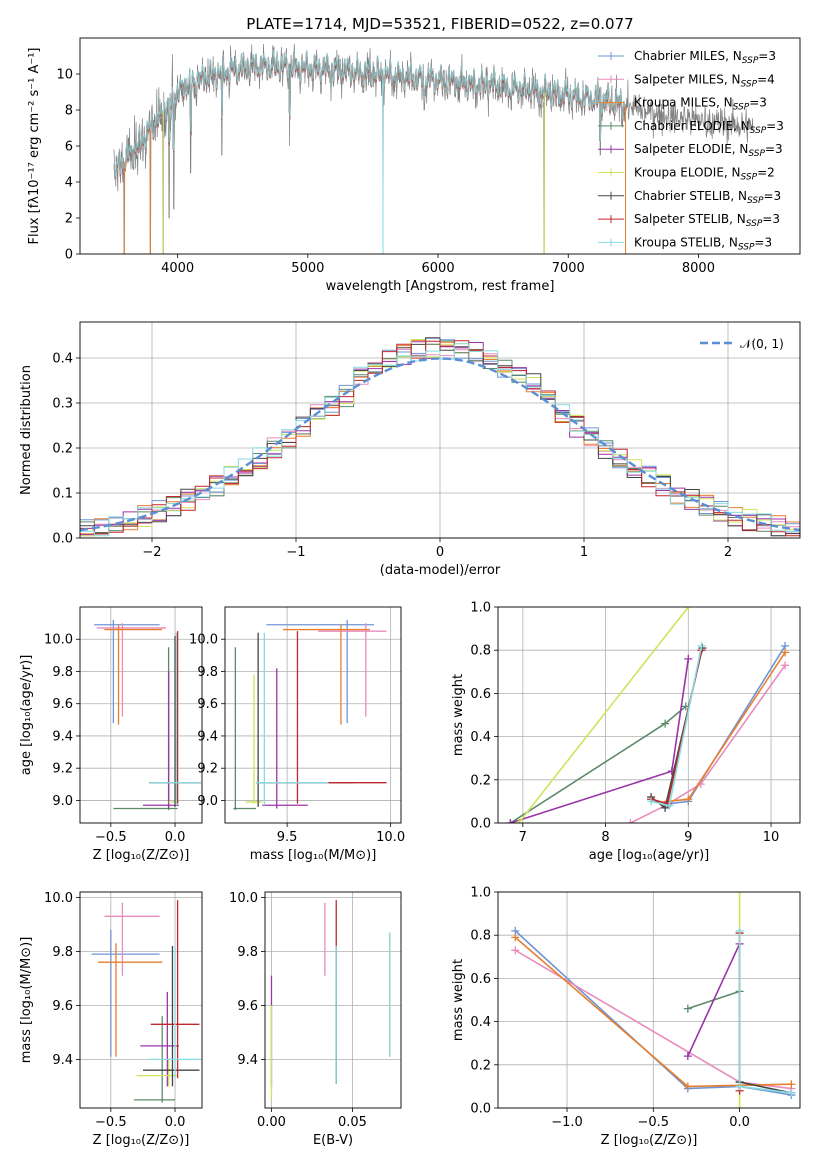 The height and width of the screenshot is (1170, 819). What do you see at coordinates (649, 855) in the screenshot?
I see `x-axis-label: age [log₁₀(age/yr)]` at bounding box center [649, 855].